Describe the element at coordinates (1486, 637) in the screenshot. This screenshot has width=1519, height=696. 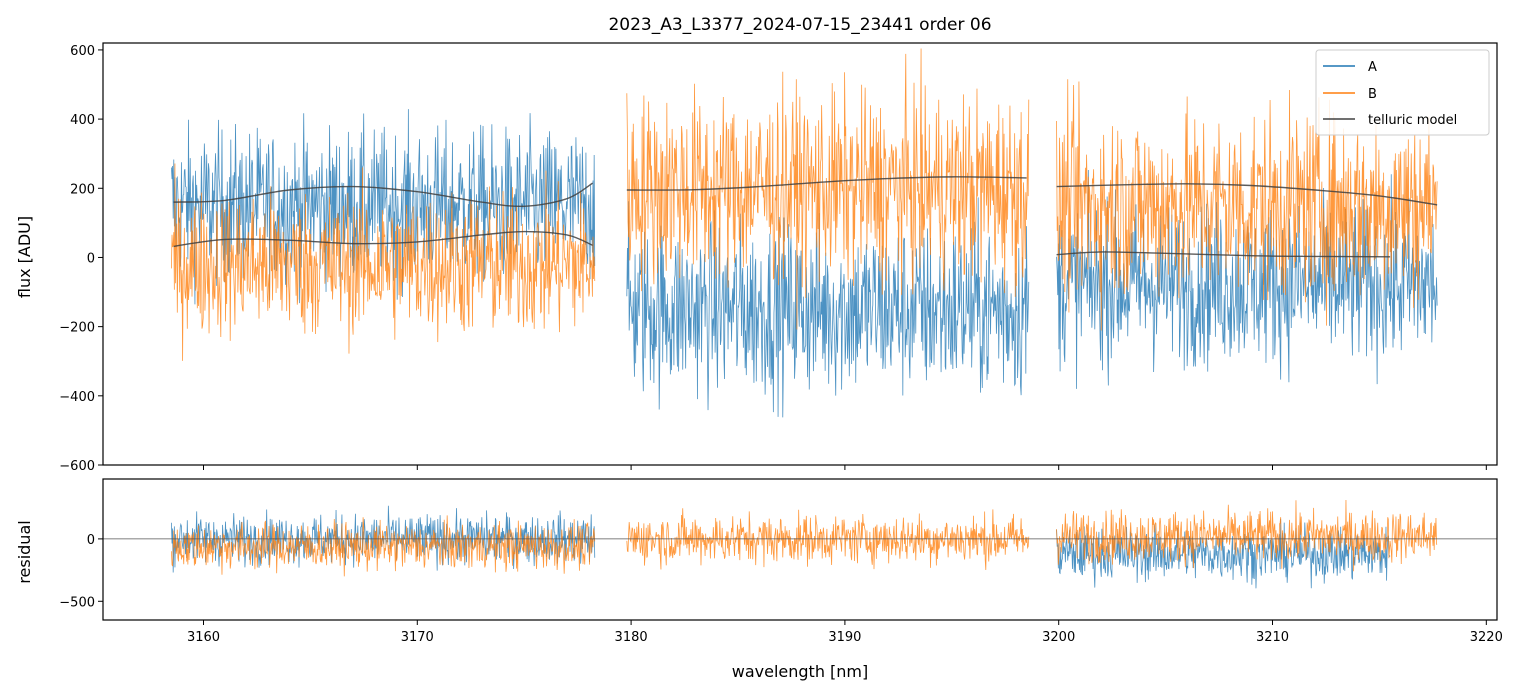
I see `x-tick-label: 3220` at that location.